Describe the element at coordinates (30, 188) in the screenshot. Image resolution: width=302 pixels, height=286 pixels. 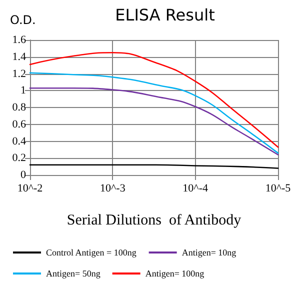
I see `x-tick-label: 10^-2` at that location.